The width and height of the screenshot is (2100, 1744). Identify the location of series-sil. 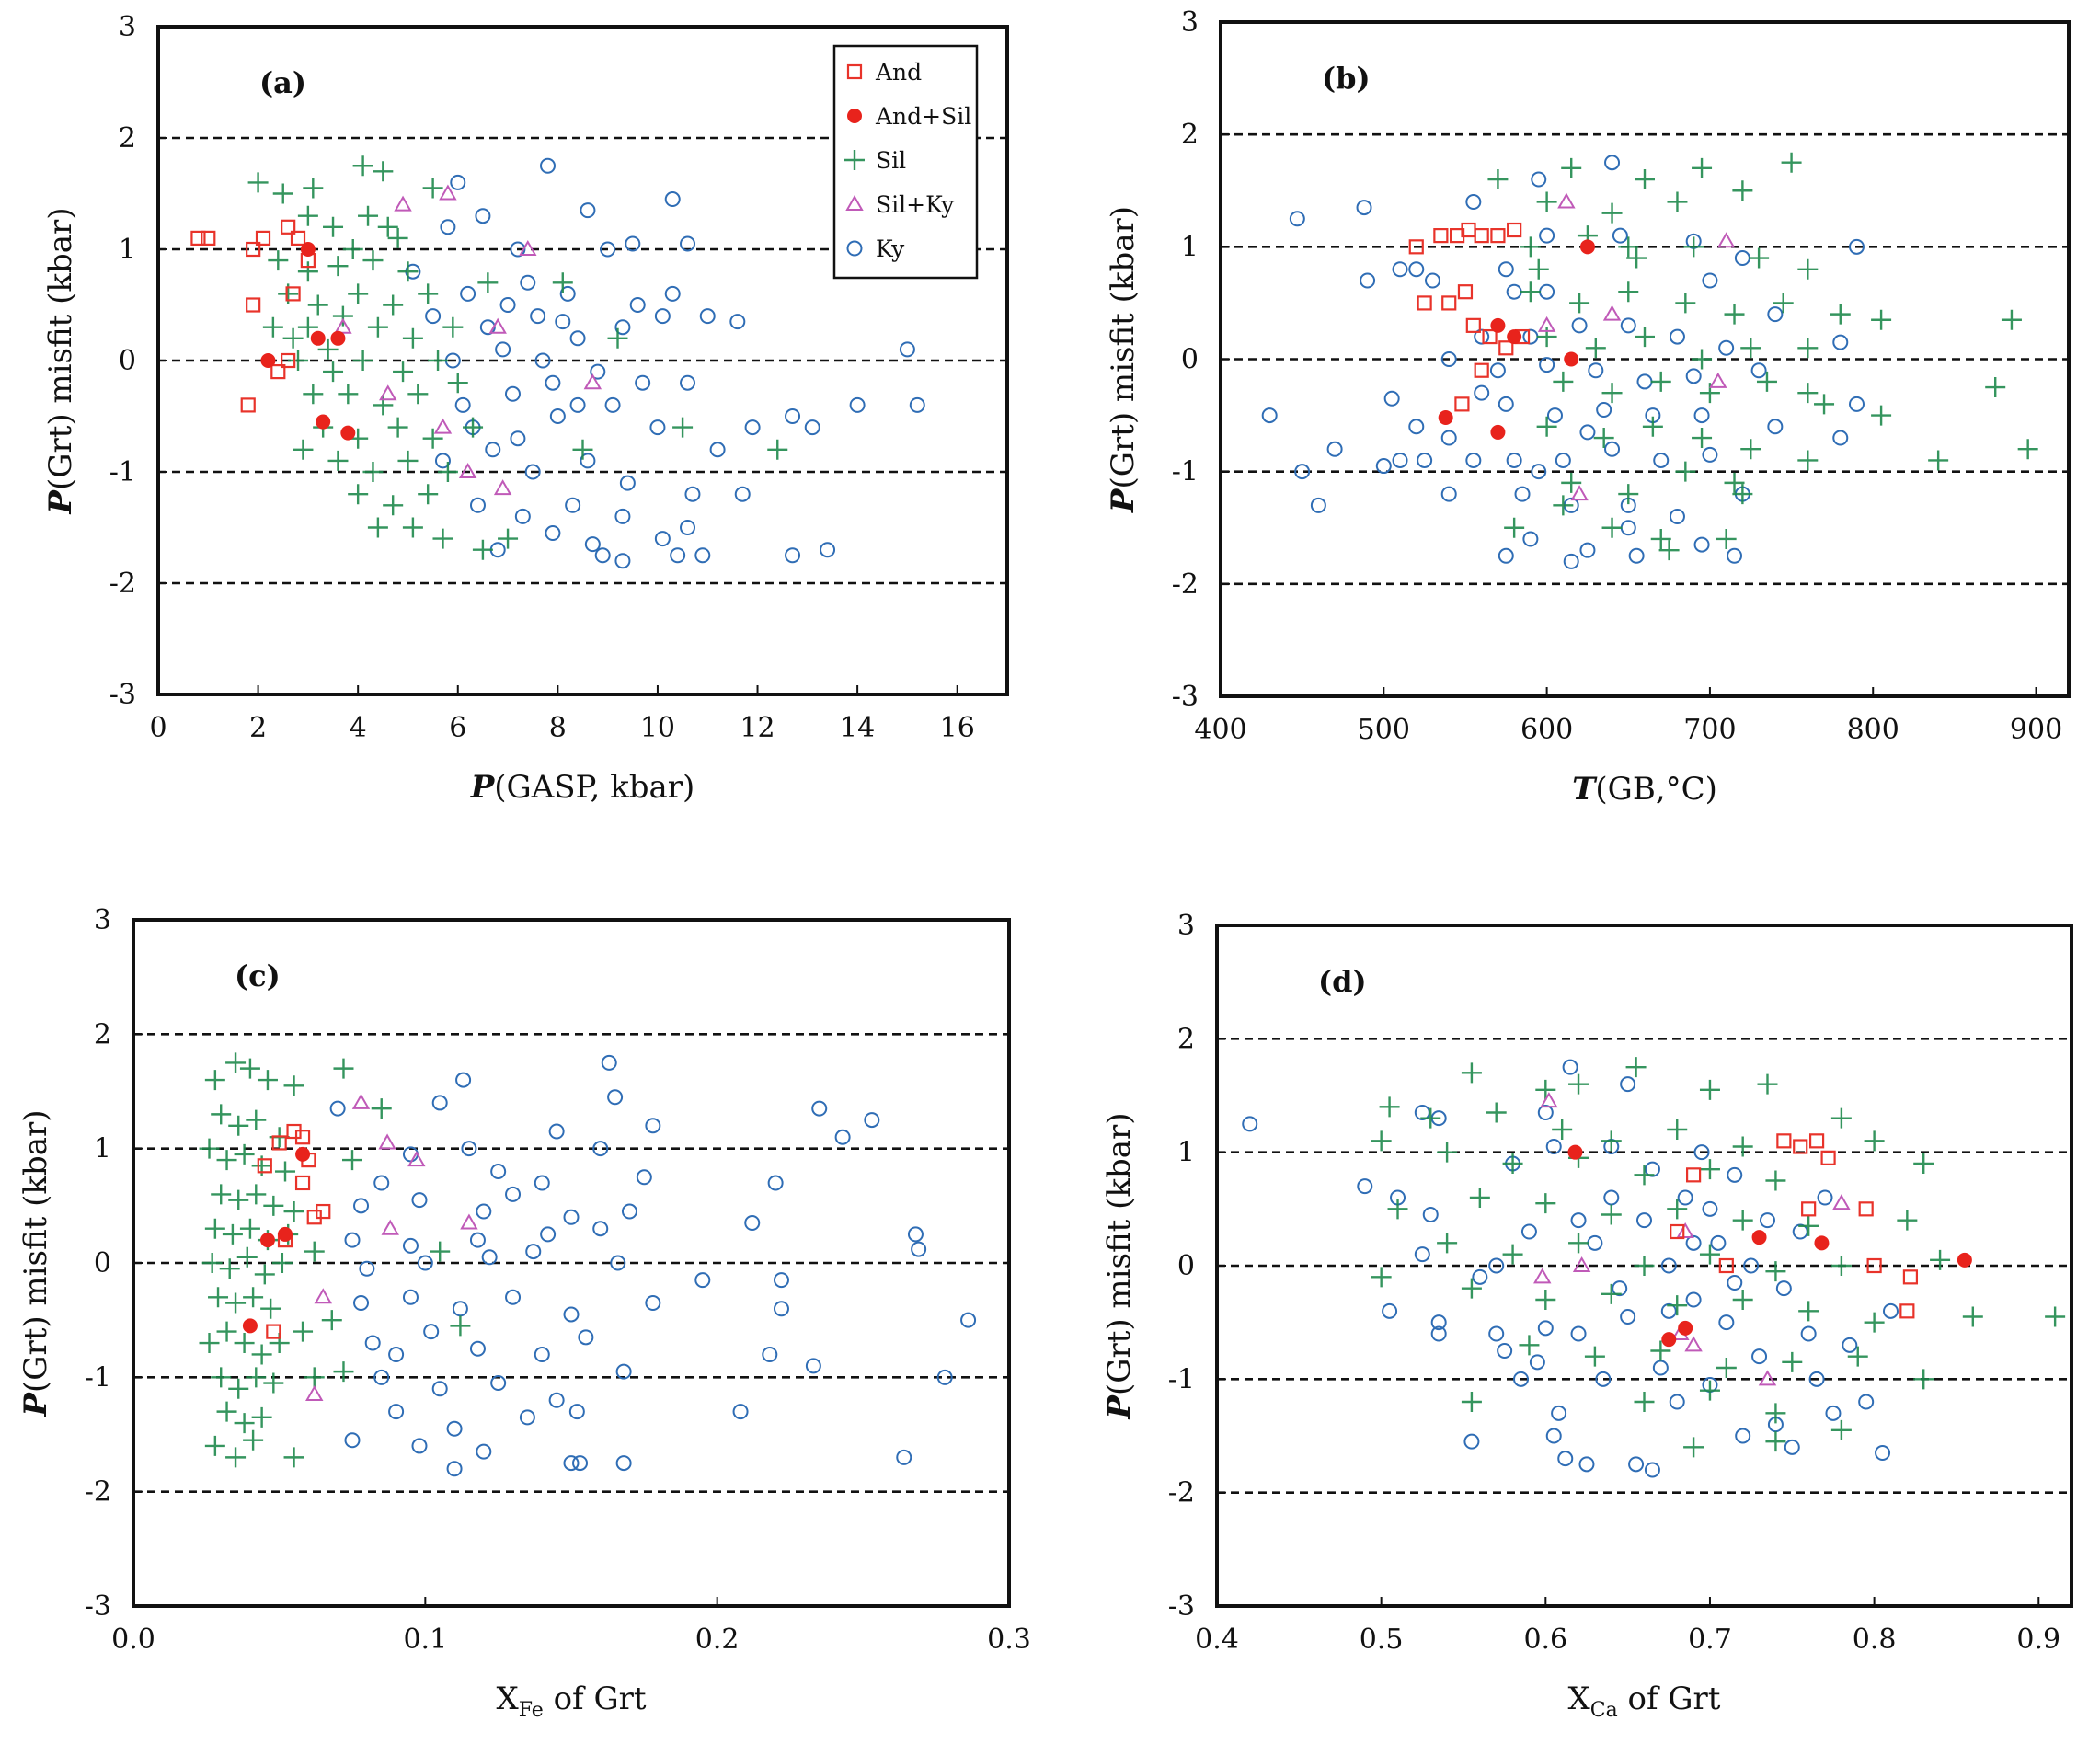
(1718, 1257).